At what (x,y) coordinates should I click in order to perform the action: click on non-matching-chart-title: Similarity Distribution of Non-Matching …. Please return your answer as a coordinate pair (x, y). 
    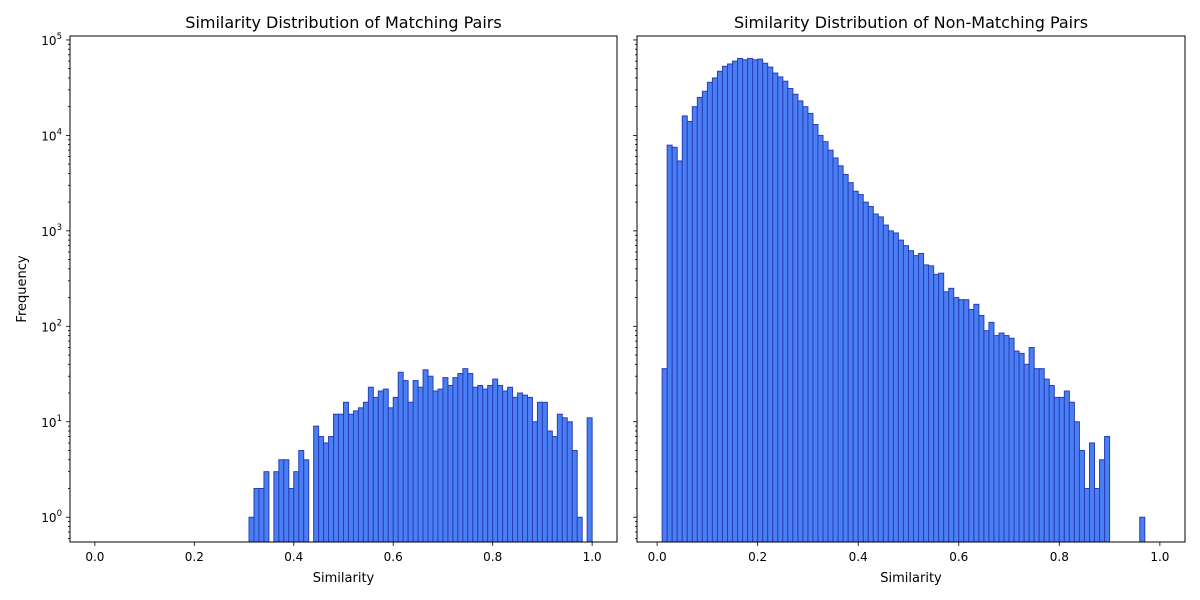
    Looking at the image, I should click on (911, 22).